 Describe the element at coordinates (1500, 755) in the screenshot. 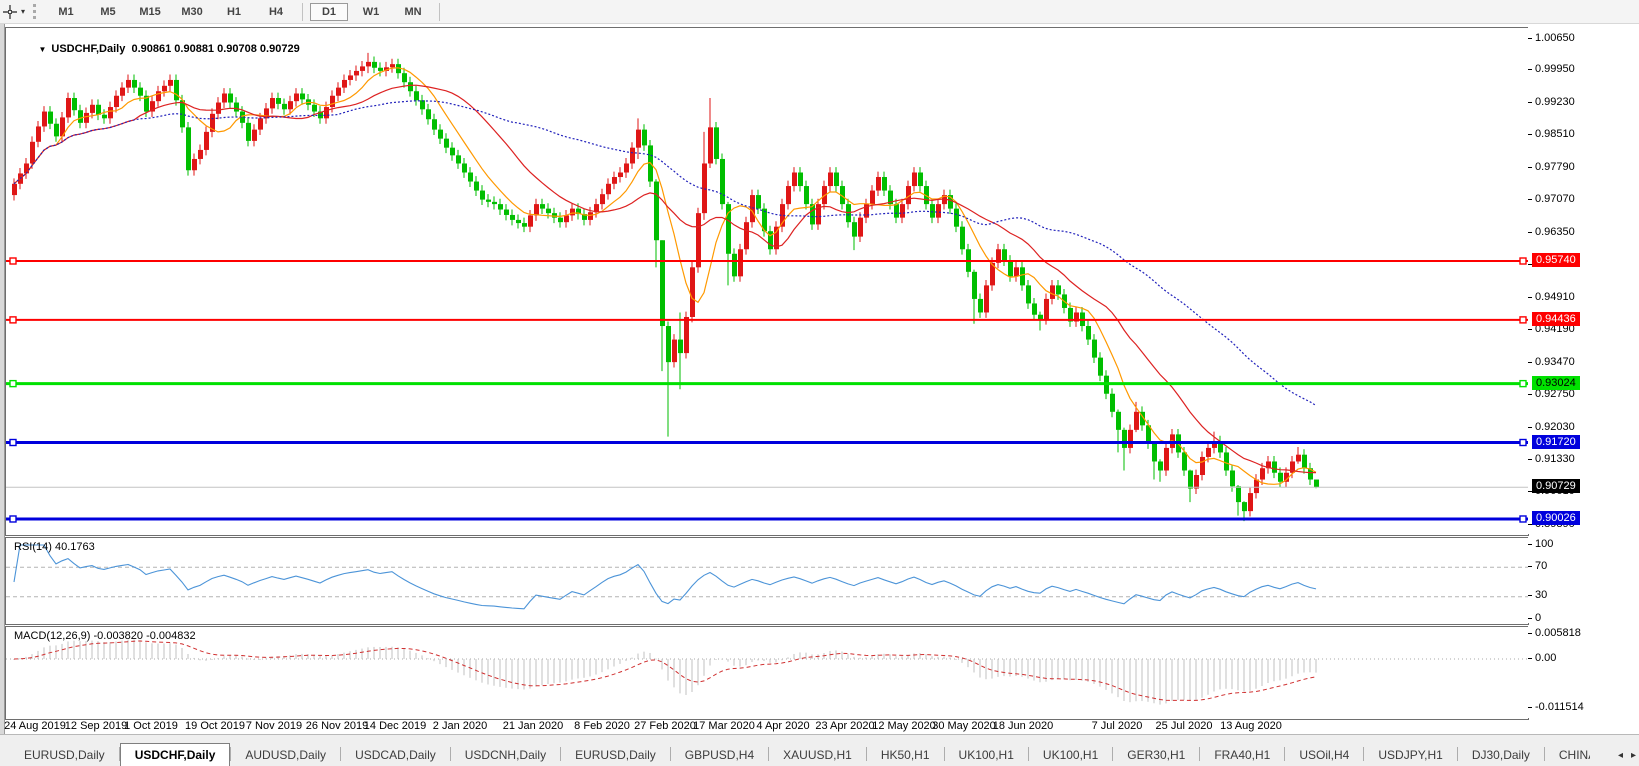

I see `tab-dj30-daily: DJ30,Daily` at that location.